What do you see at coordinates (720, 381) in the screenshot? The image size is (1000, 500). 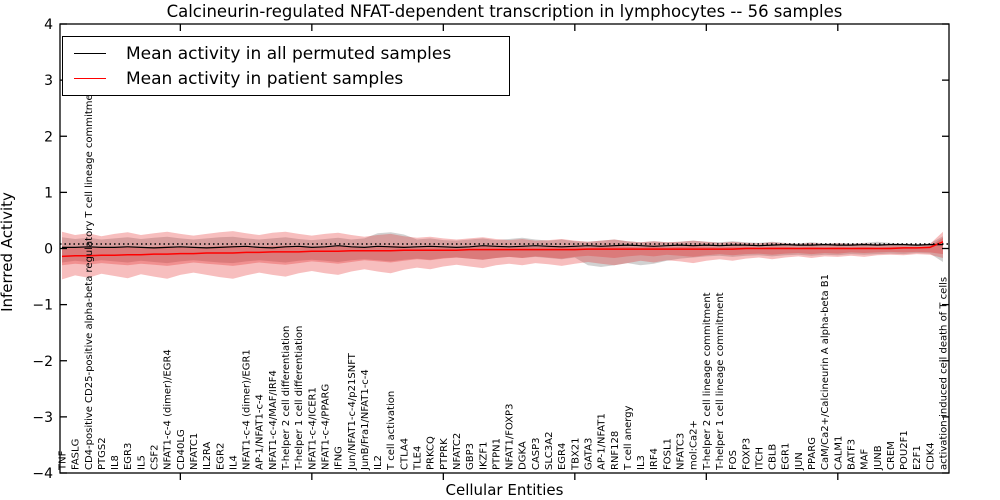 I see `x-tick-label: T-helper 1 cell lineage commitment` at bounding box center [720, 381].